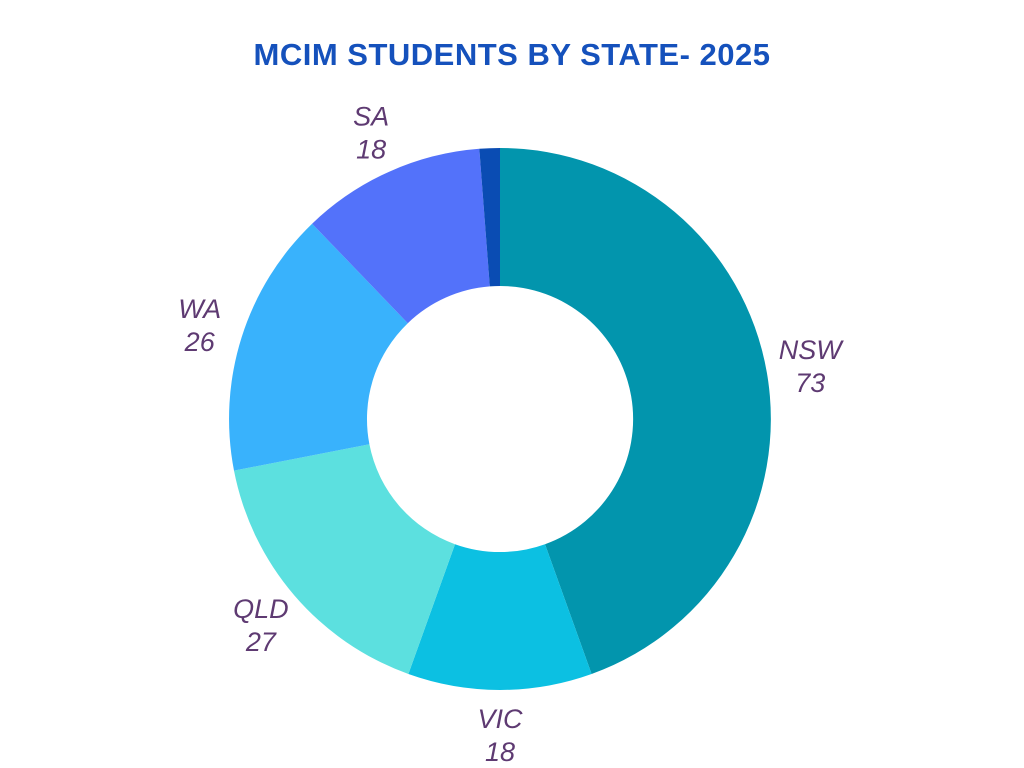 This screenshot has width=1024, height=768. I want to click on slice-vic, so click(500, 617).